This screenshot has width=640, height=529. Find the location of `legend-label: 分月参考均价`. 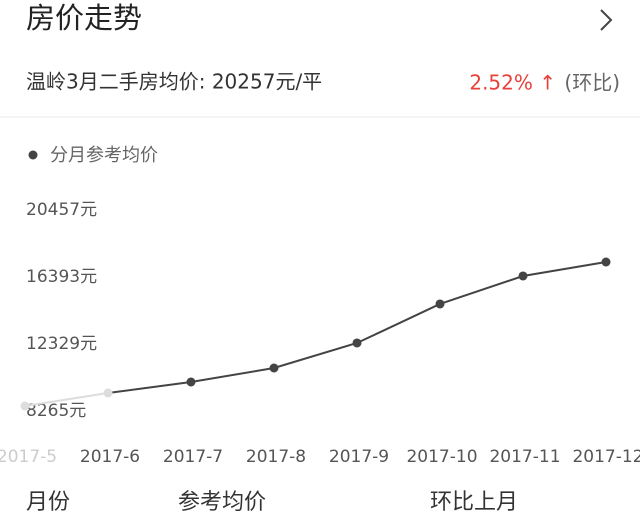

legend-label: 分月参考均价 is located at coordinates (104, 155).